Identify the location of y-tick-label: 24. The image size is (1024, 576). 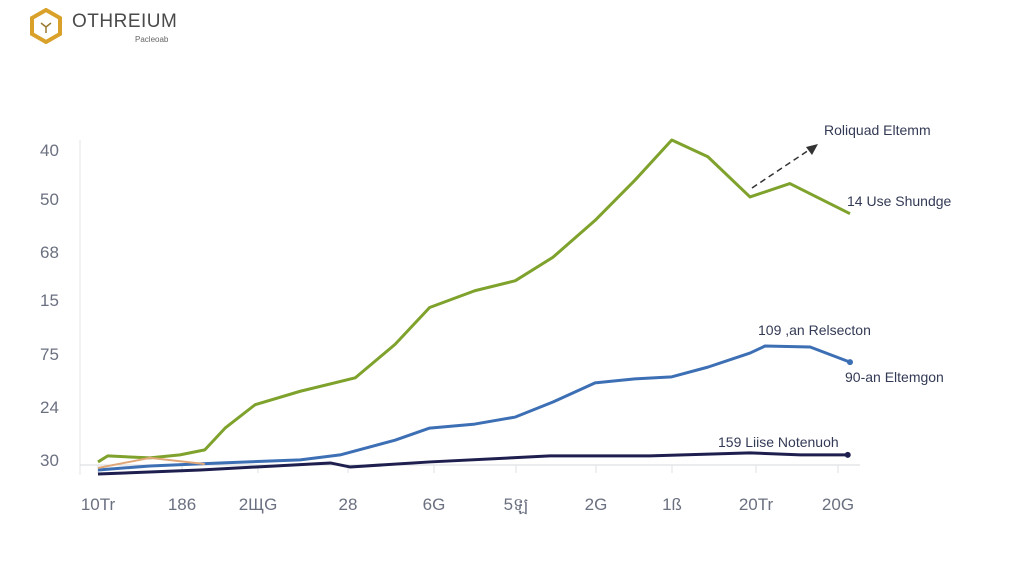
(49, 407).